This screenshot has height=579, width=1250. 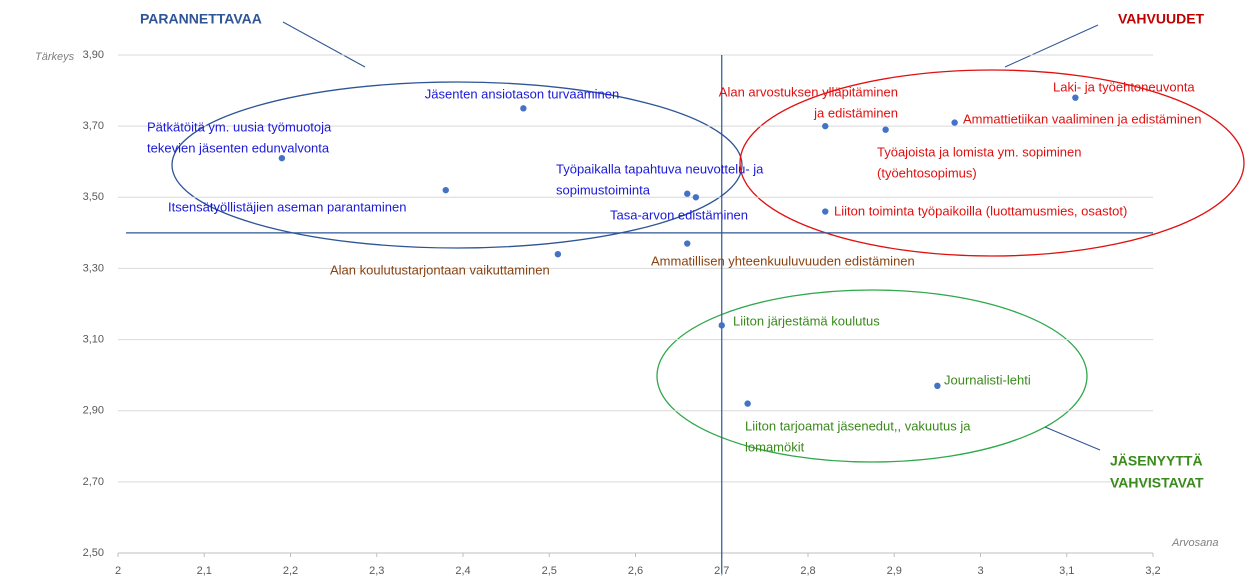 I want to click on point-label: Työajoista ja lomista ym. sopiminen, so click(x=979, y=151).